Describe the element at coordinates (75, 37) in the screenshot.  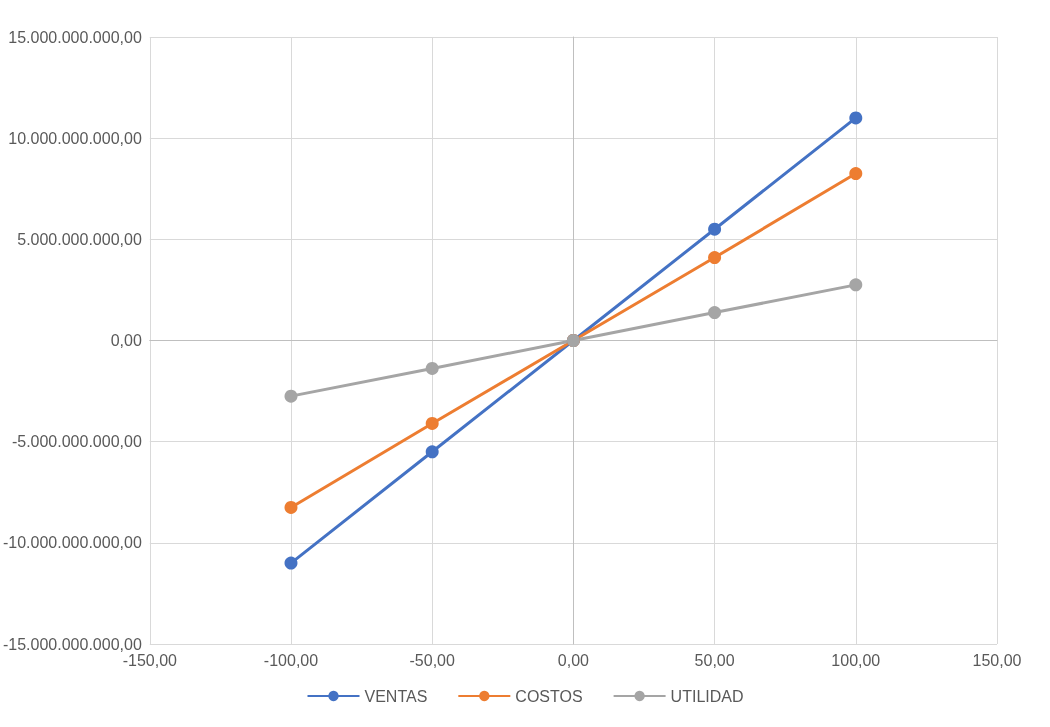
I see `y-tick-label: 15.000.000.000,00` at that location.